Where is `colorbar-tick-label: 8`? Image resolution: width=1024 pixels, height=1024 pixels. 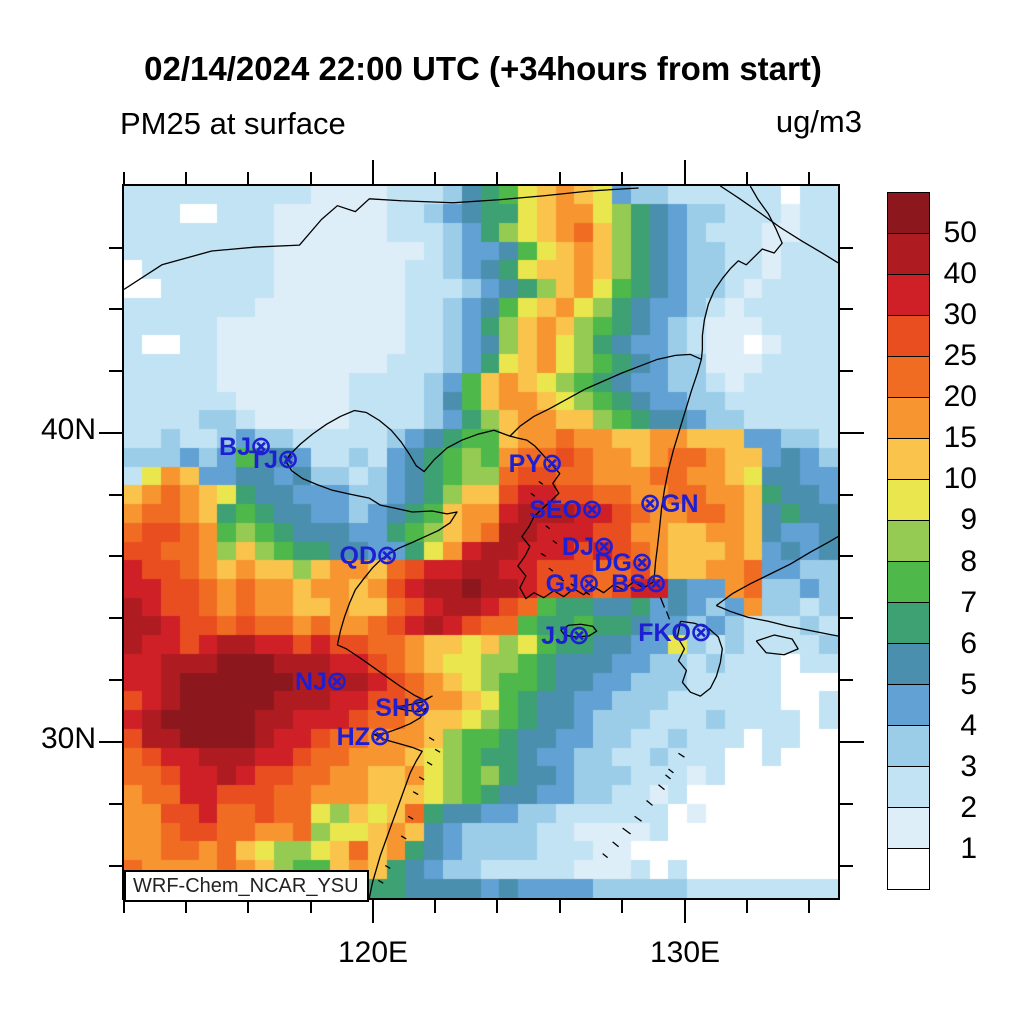 colorbar-tick-label: 8 is located at coordinates (968, 561).